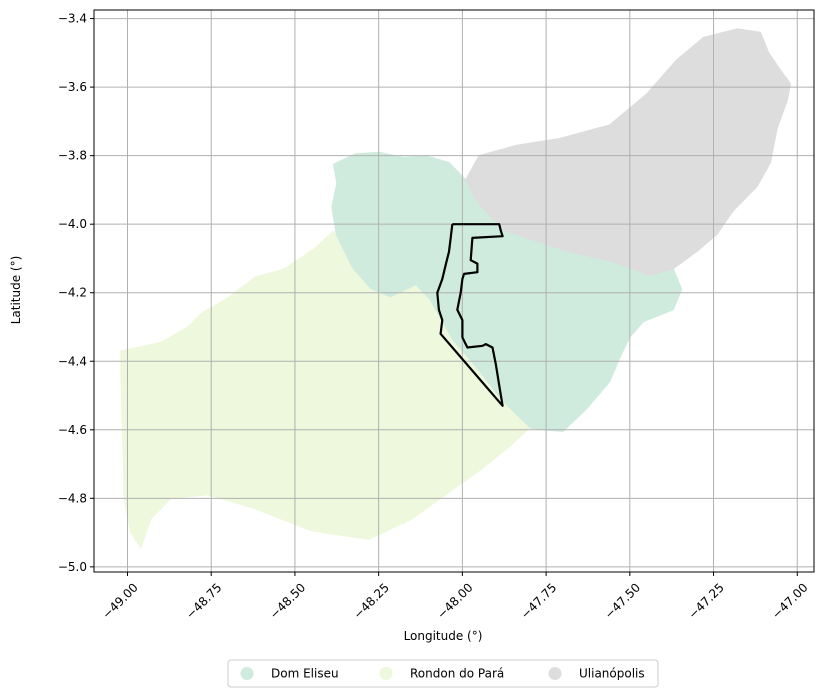  Describe the element at coordinates (72, 361) in the screenshot. I see `y-tick-label: −4.4` at that location.